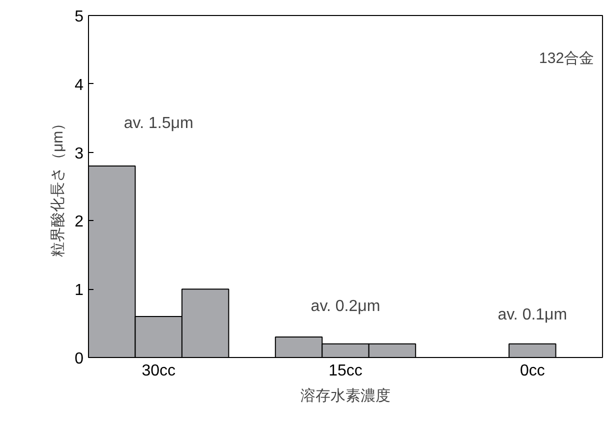 The height and width of the screenshot is (426, 604). Describe the element at coordinates (345, 371) in the screenshot. I see `x-tick-label: 15cc` at that location.